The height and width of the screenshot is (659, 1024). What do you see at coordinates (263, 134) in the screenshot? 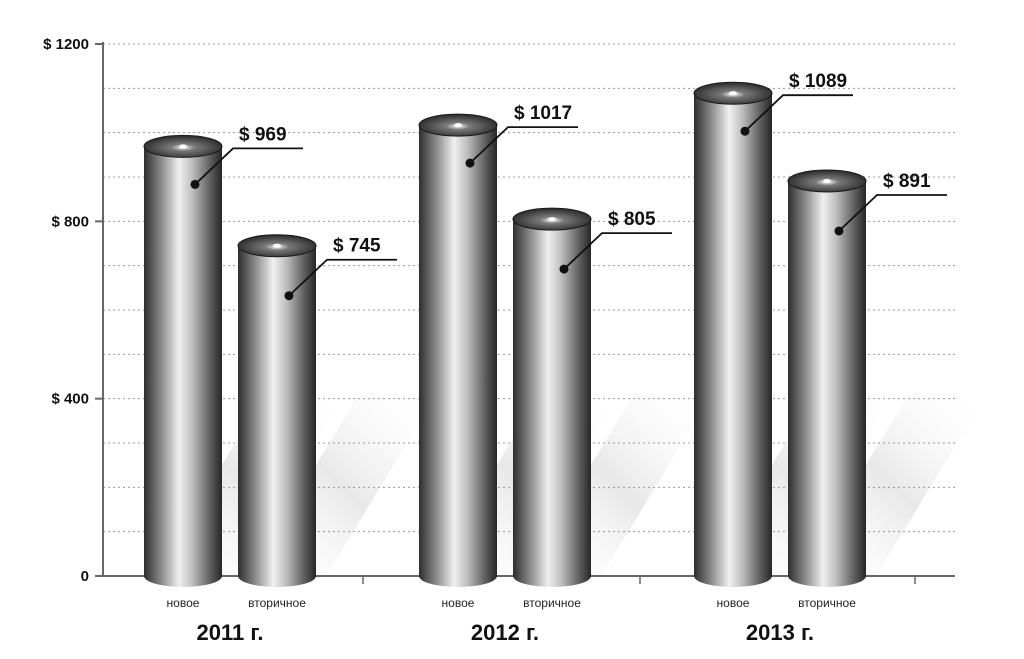
I see `value-label: $ 969` at bounding box center [263, 134].